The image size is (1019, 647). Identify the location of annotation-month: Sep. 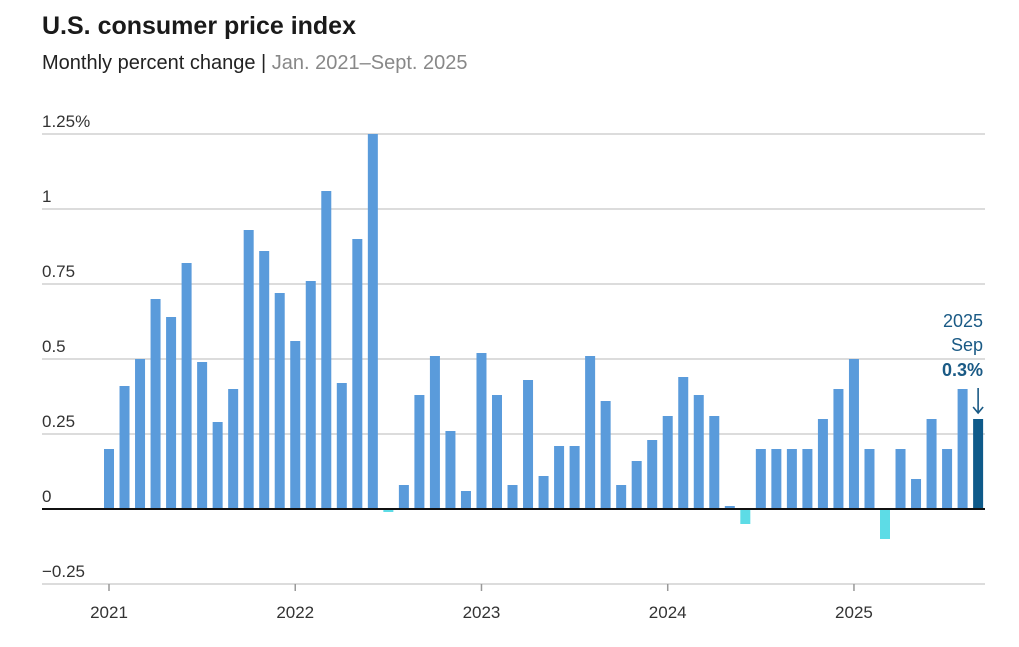
(967, 345).